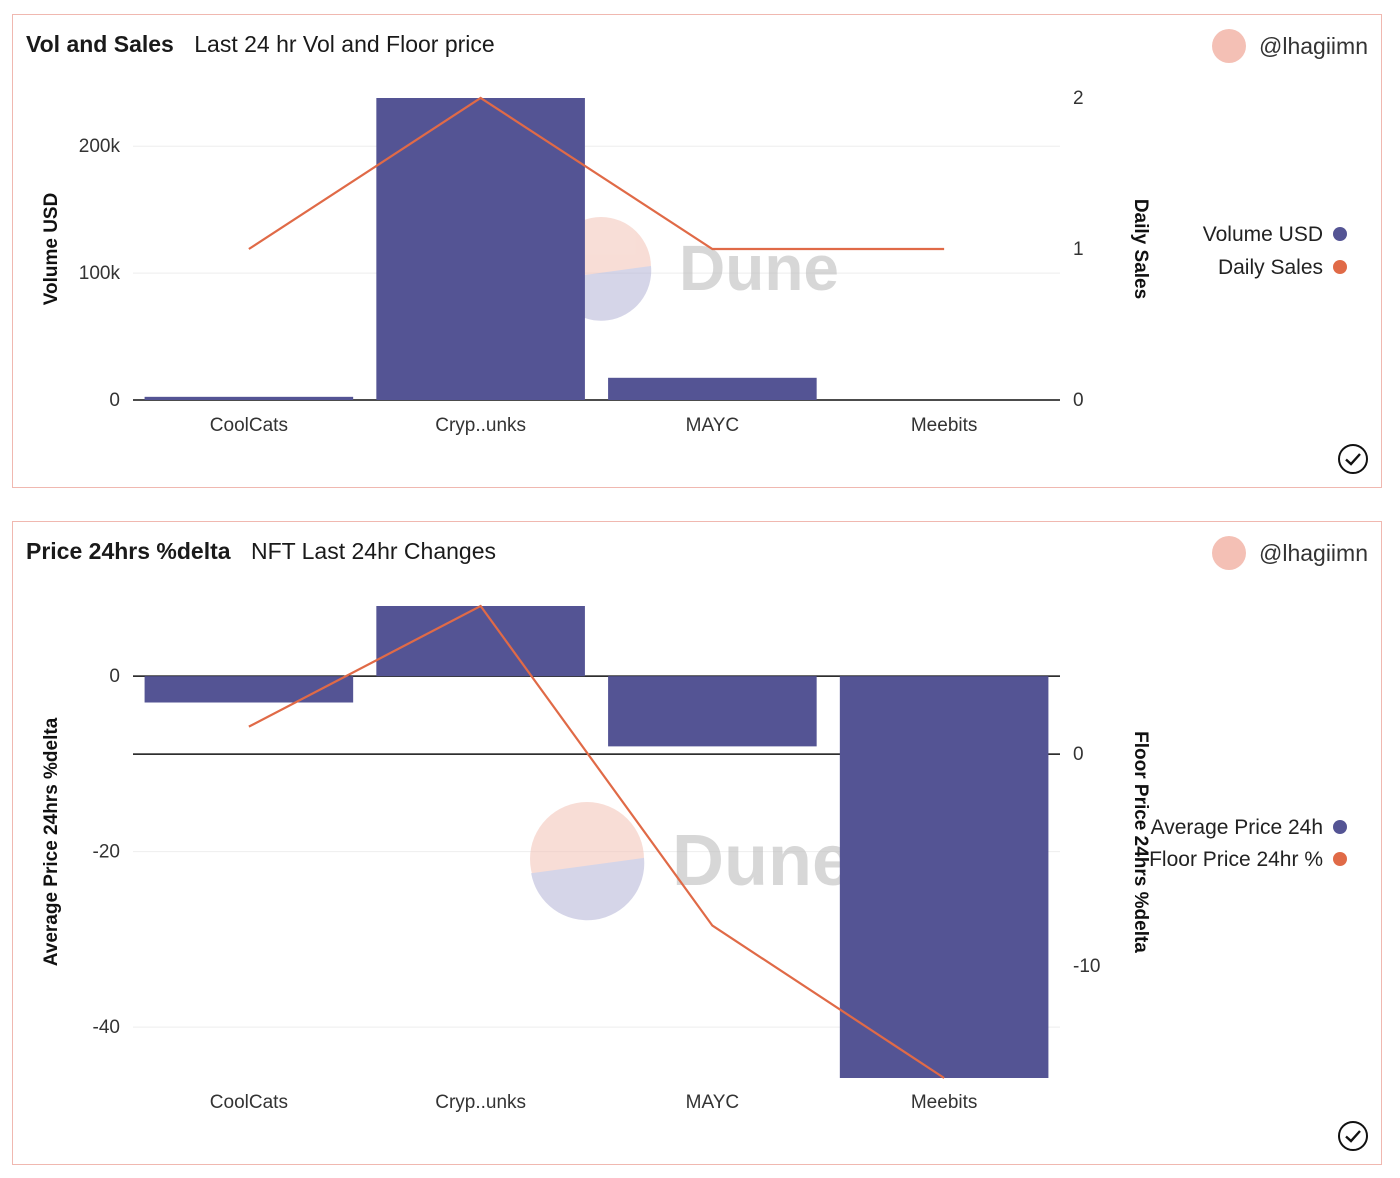  What do you see at coordinates (373, 551) in the screenshot?
I see `chart-subtitle: NFT Last 24hr Changes` at bounding box center [373, 551].